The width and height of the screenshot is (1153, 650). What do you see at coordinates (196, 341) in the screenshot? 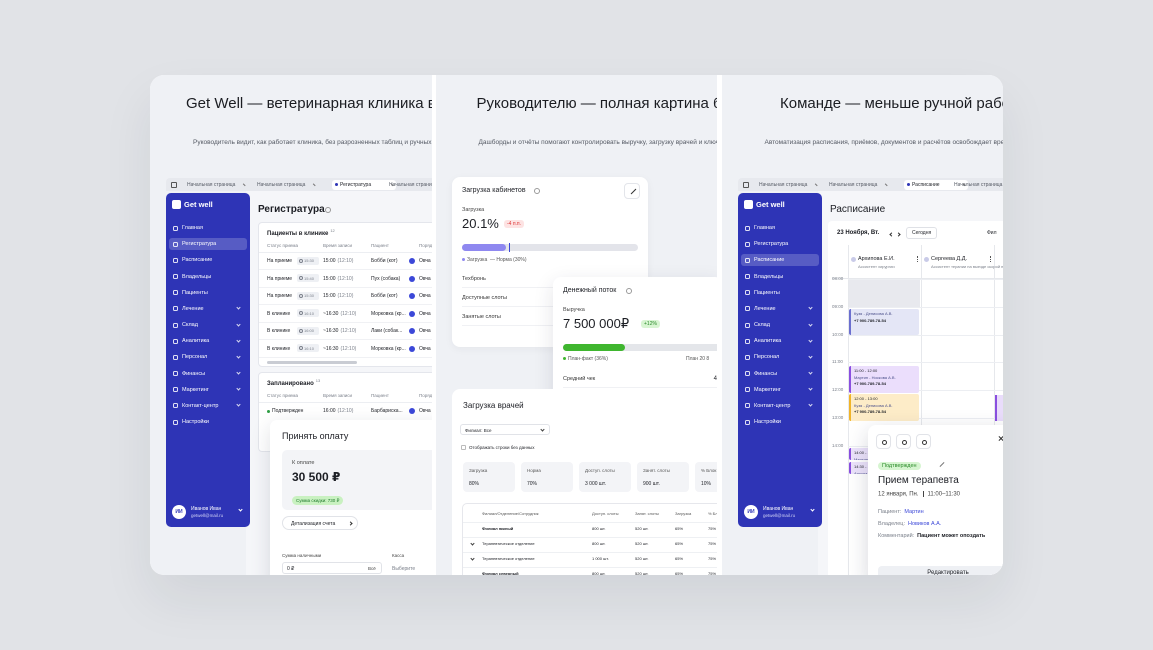
I see `menu-label: Аналитика` at bounding box center [196, 341].